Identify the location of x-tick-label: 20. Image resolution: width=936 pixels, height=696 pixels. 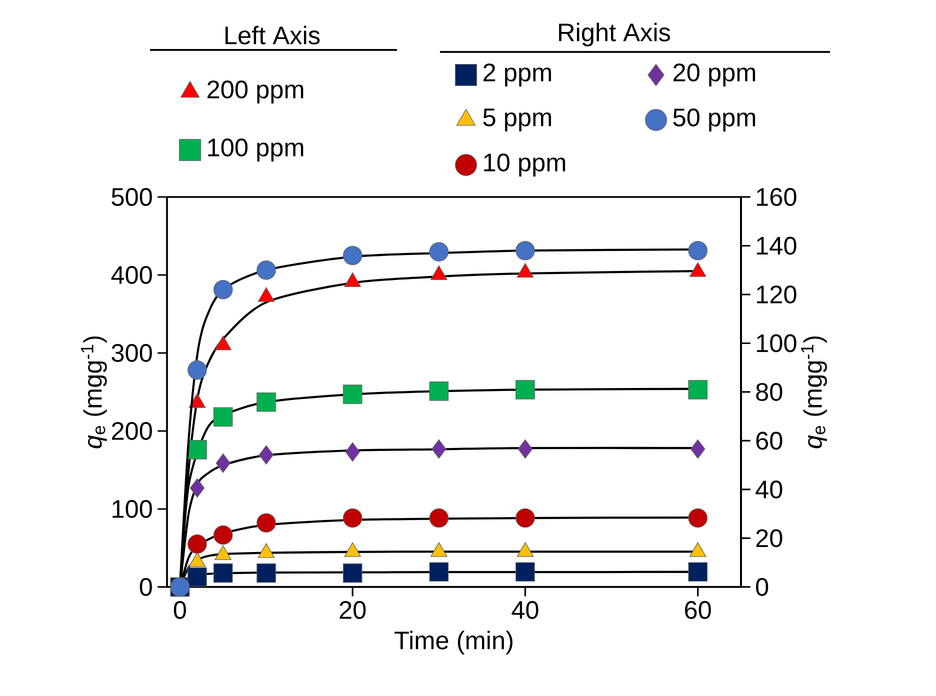
(353, 610).